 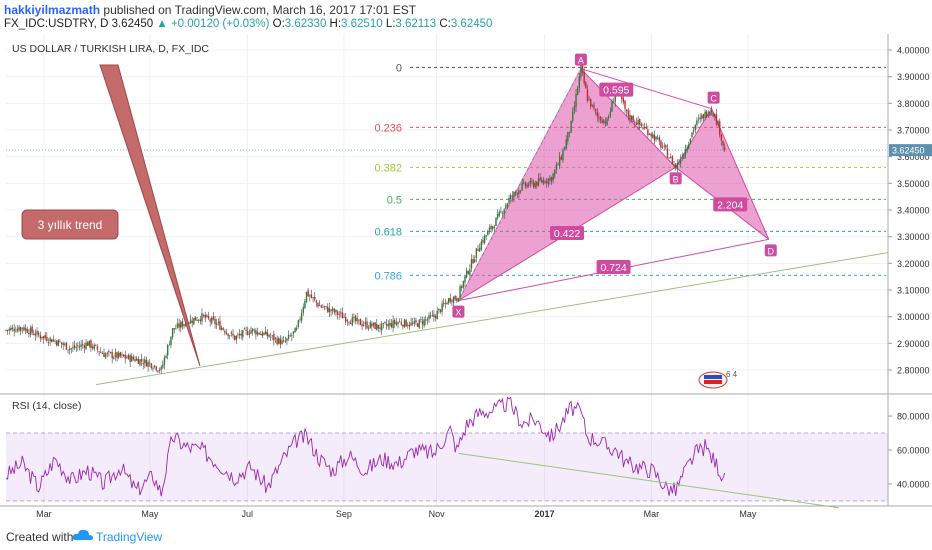 What do you see at coordinates (132, 24) in the screenshot?
I see `last-price: 3.62450` at bounding box center [132, 24].